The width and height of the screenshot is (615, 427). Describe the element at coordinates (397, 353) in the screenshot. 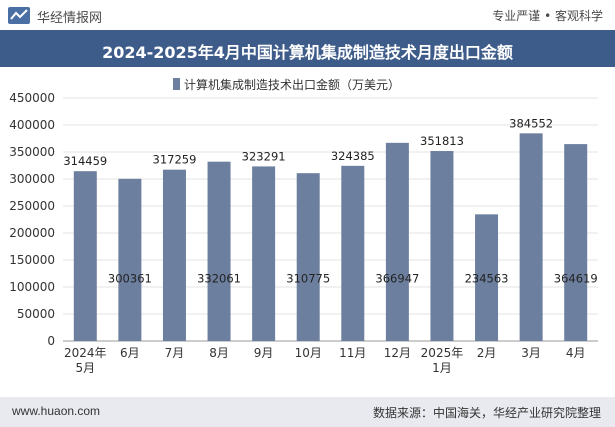

I see `x-tick-label: 12月` at that location.